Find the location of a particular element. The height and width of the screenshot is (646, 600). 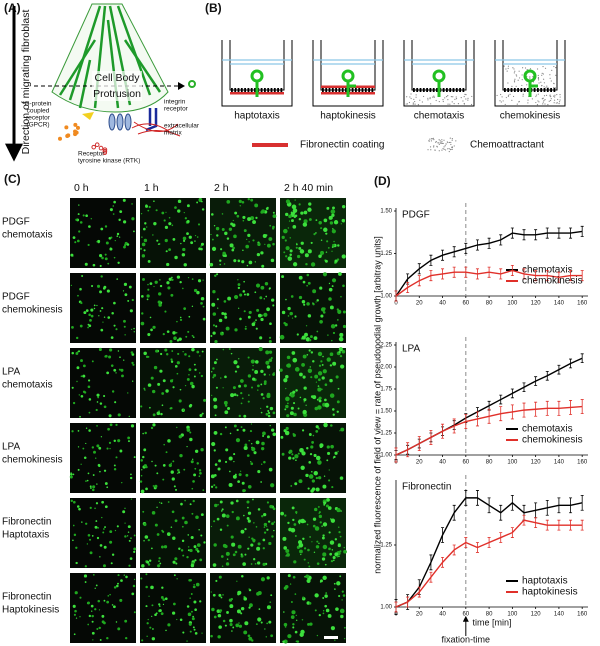

label: 120 is located at coordinates (536, 463).